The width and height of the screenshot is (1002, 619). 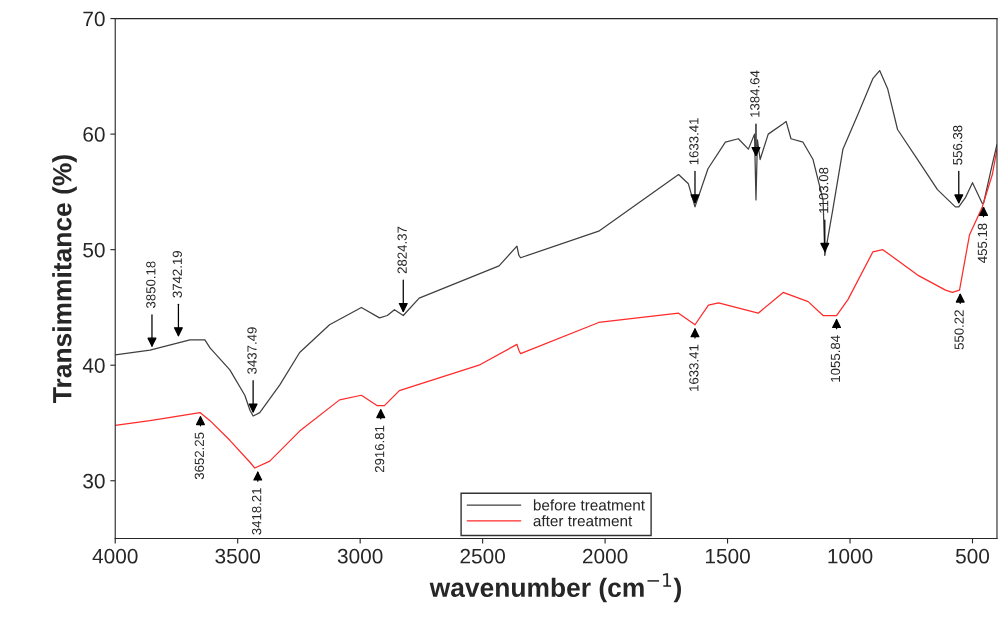 What do you see at coordinates (755, 93) in the screenshot?
I see `annotation: 1384.64` at bounding box center [755, 93].